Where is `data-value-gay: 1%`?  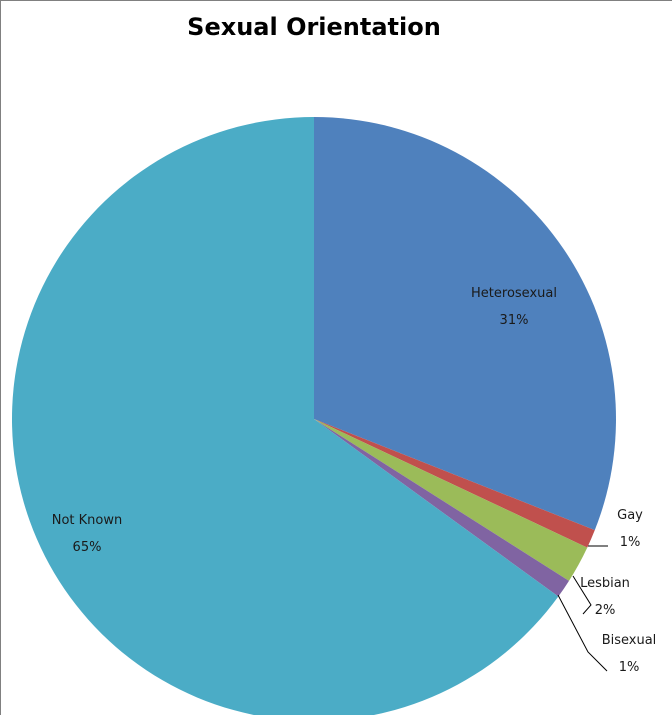
data-value-gay: 1% is located at coordinates (630, 542).